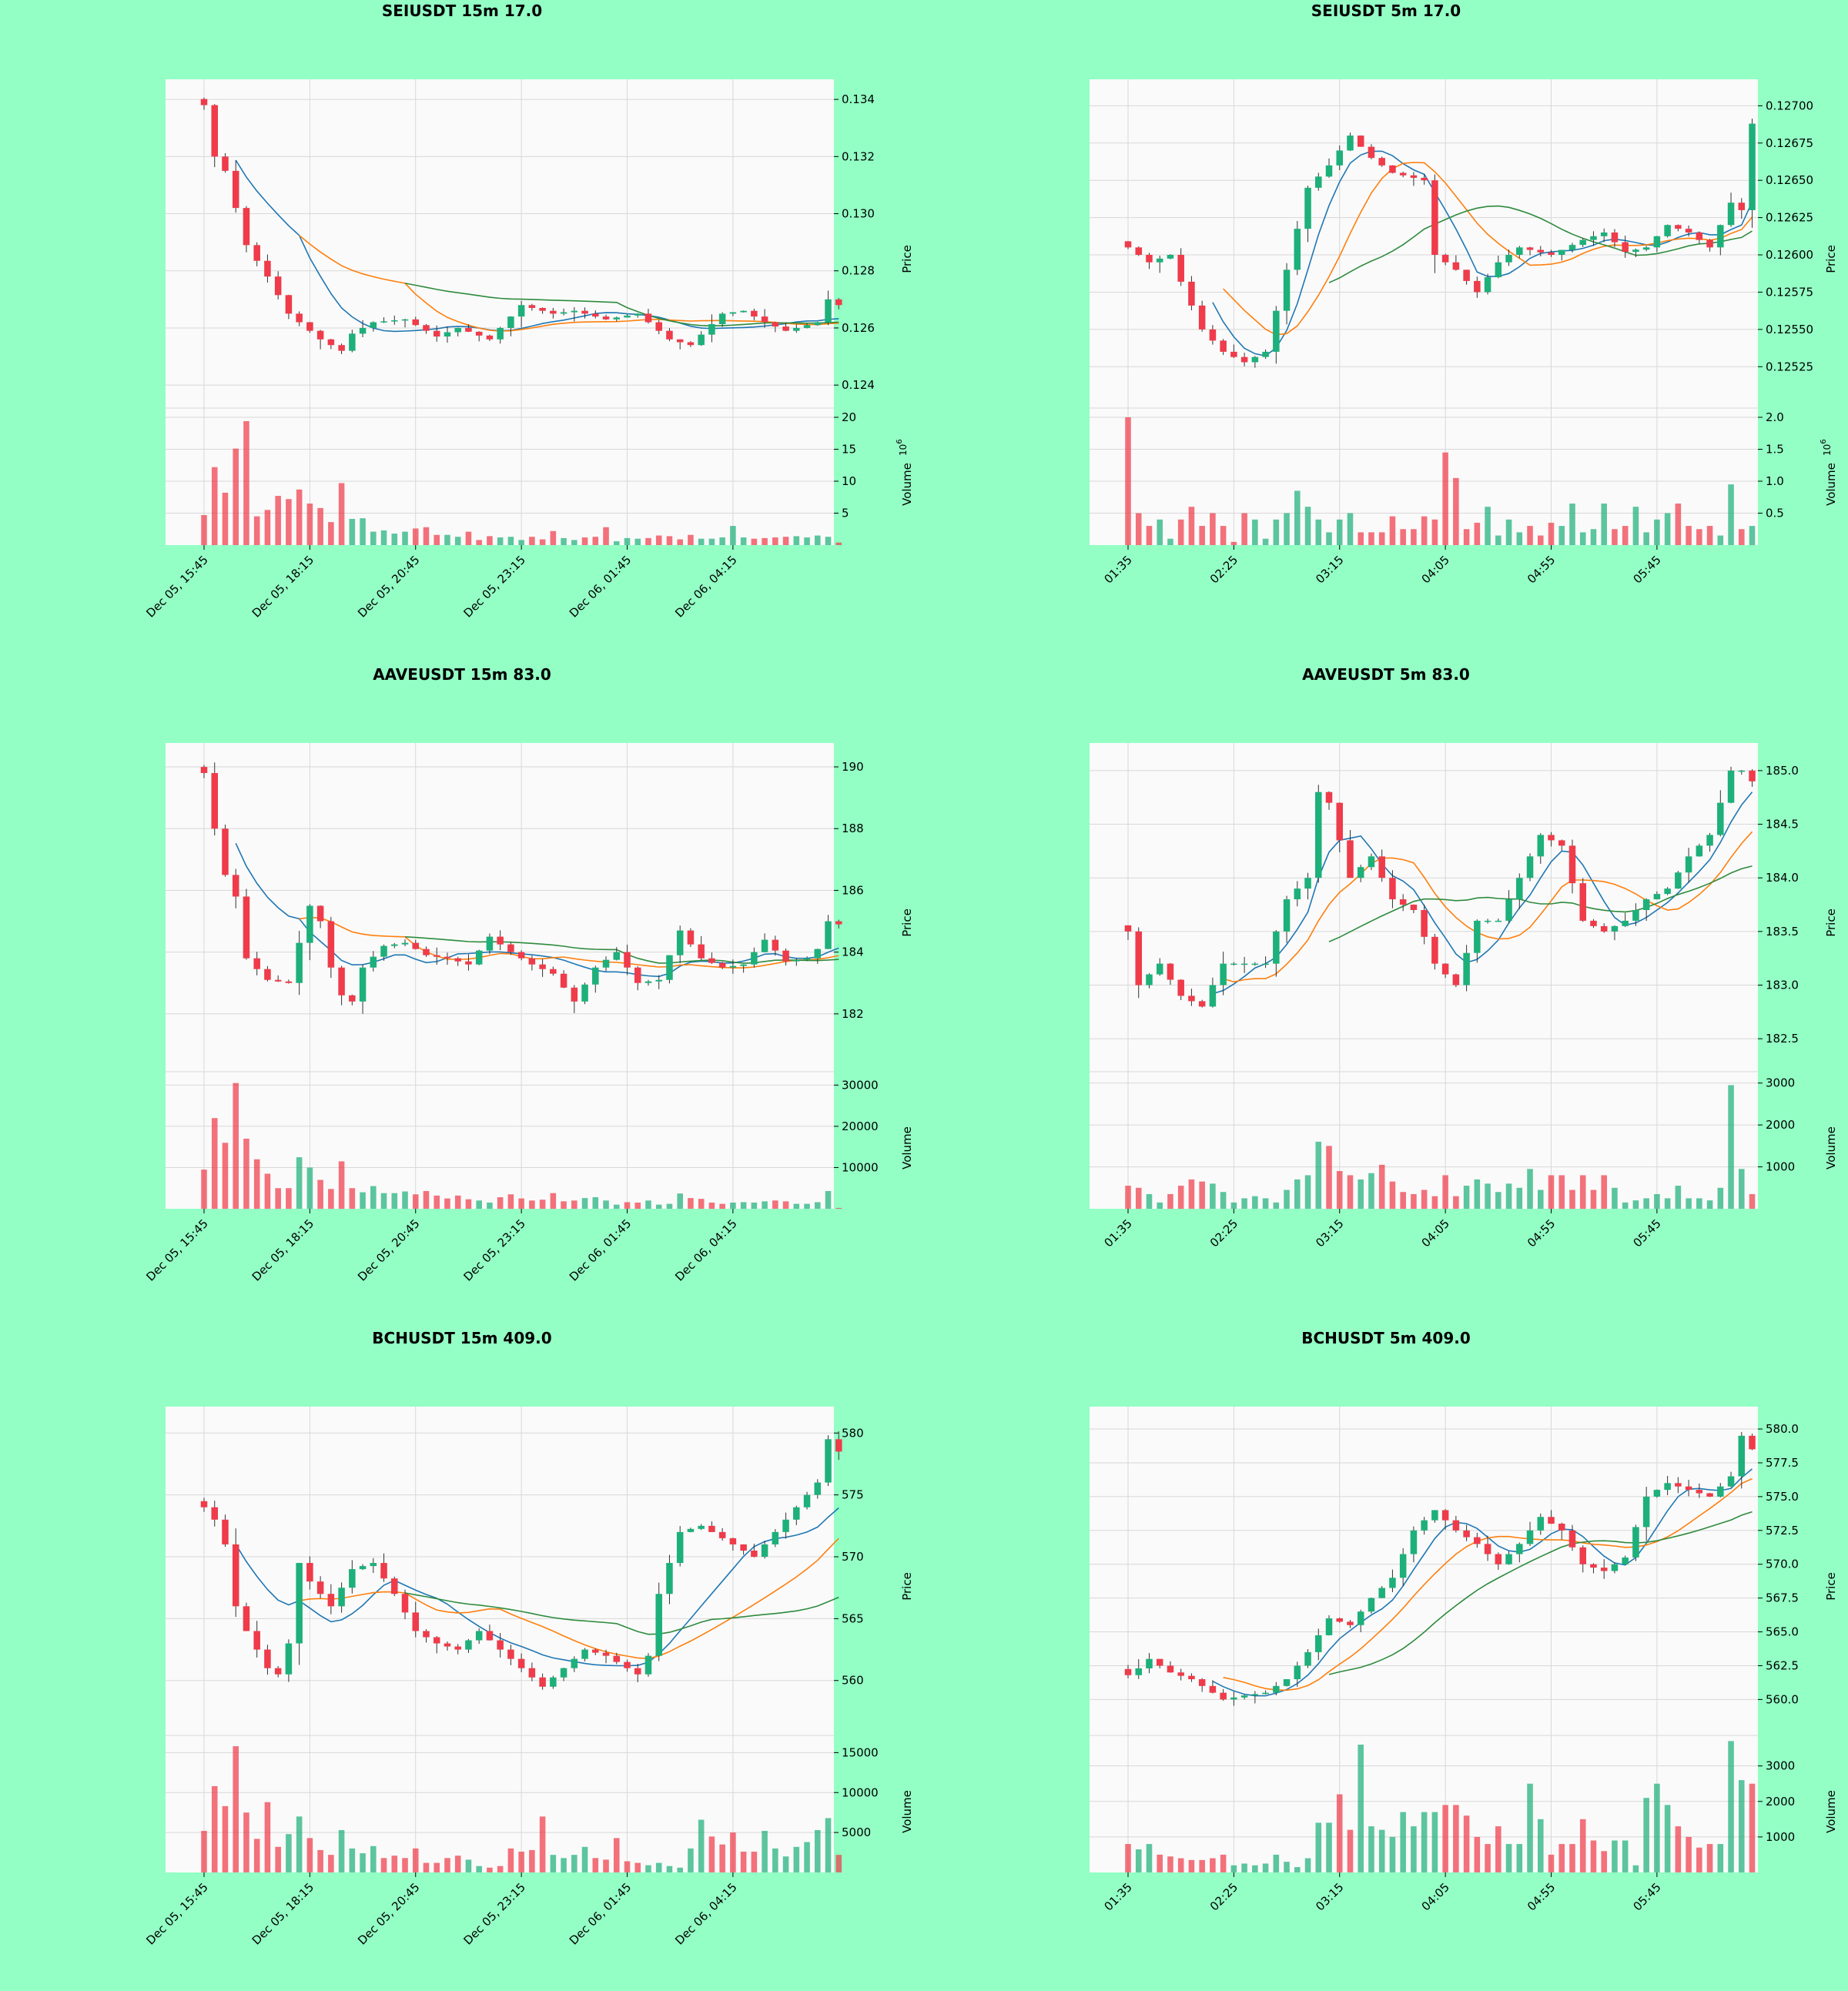 This screenshot has width=1848, height=1991. I want to click on volume-tick-label: 20, so click(849, 417).